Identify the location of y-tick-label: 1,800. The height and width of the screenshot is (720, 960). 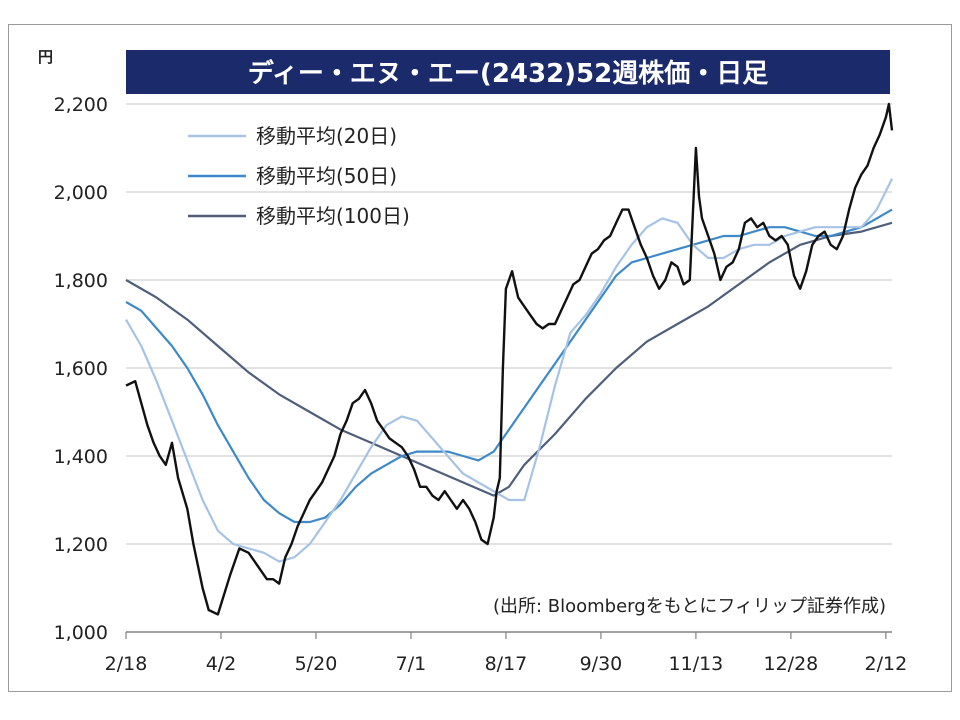
(81, 281).